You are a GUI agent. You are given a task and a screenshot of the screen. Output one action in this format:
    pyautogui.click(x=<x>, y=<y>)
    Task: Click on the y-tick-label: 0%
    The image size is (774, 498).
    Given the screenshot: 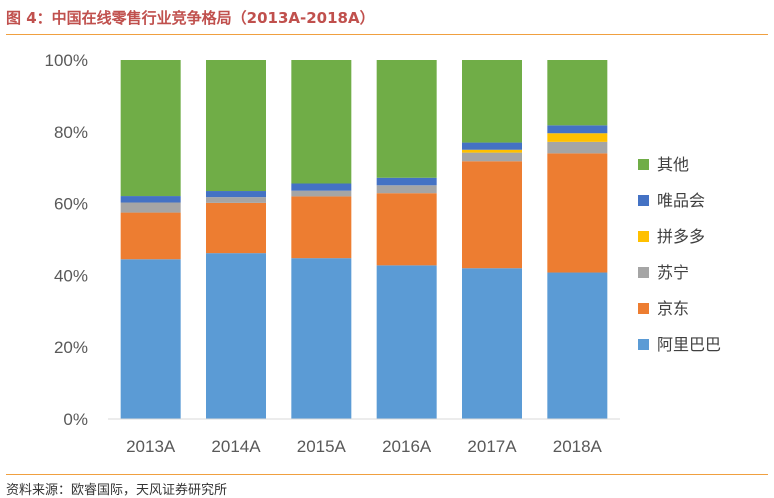 What is the action you would take?
    pyautogui.click(x=75, y=419)
    